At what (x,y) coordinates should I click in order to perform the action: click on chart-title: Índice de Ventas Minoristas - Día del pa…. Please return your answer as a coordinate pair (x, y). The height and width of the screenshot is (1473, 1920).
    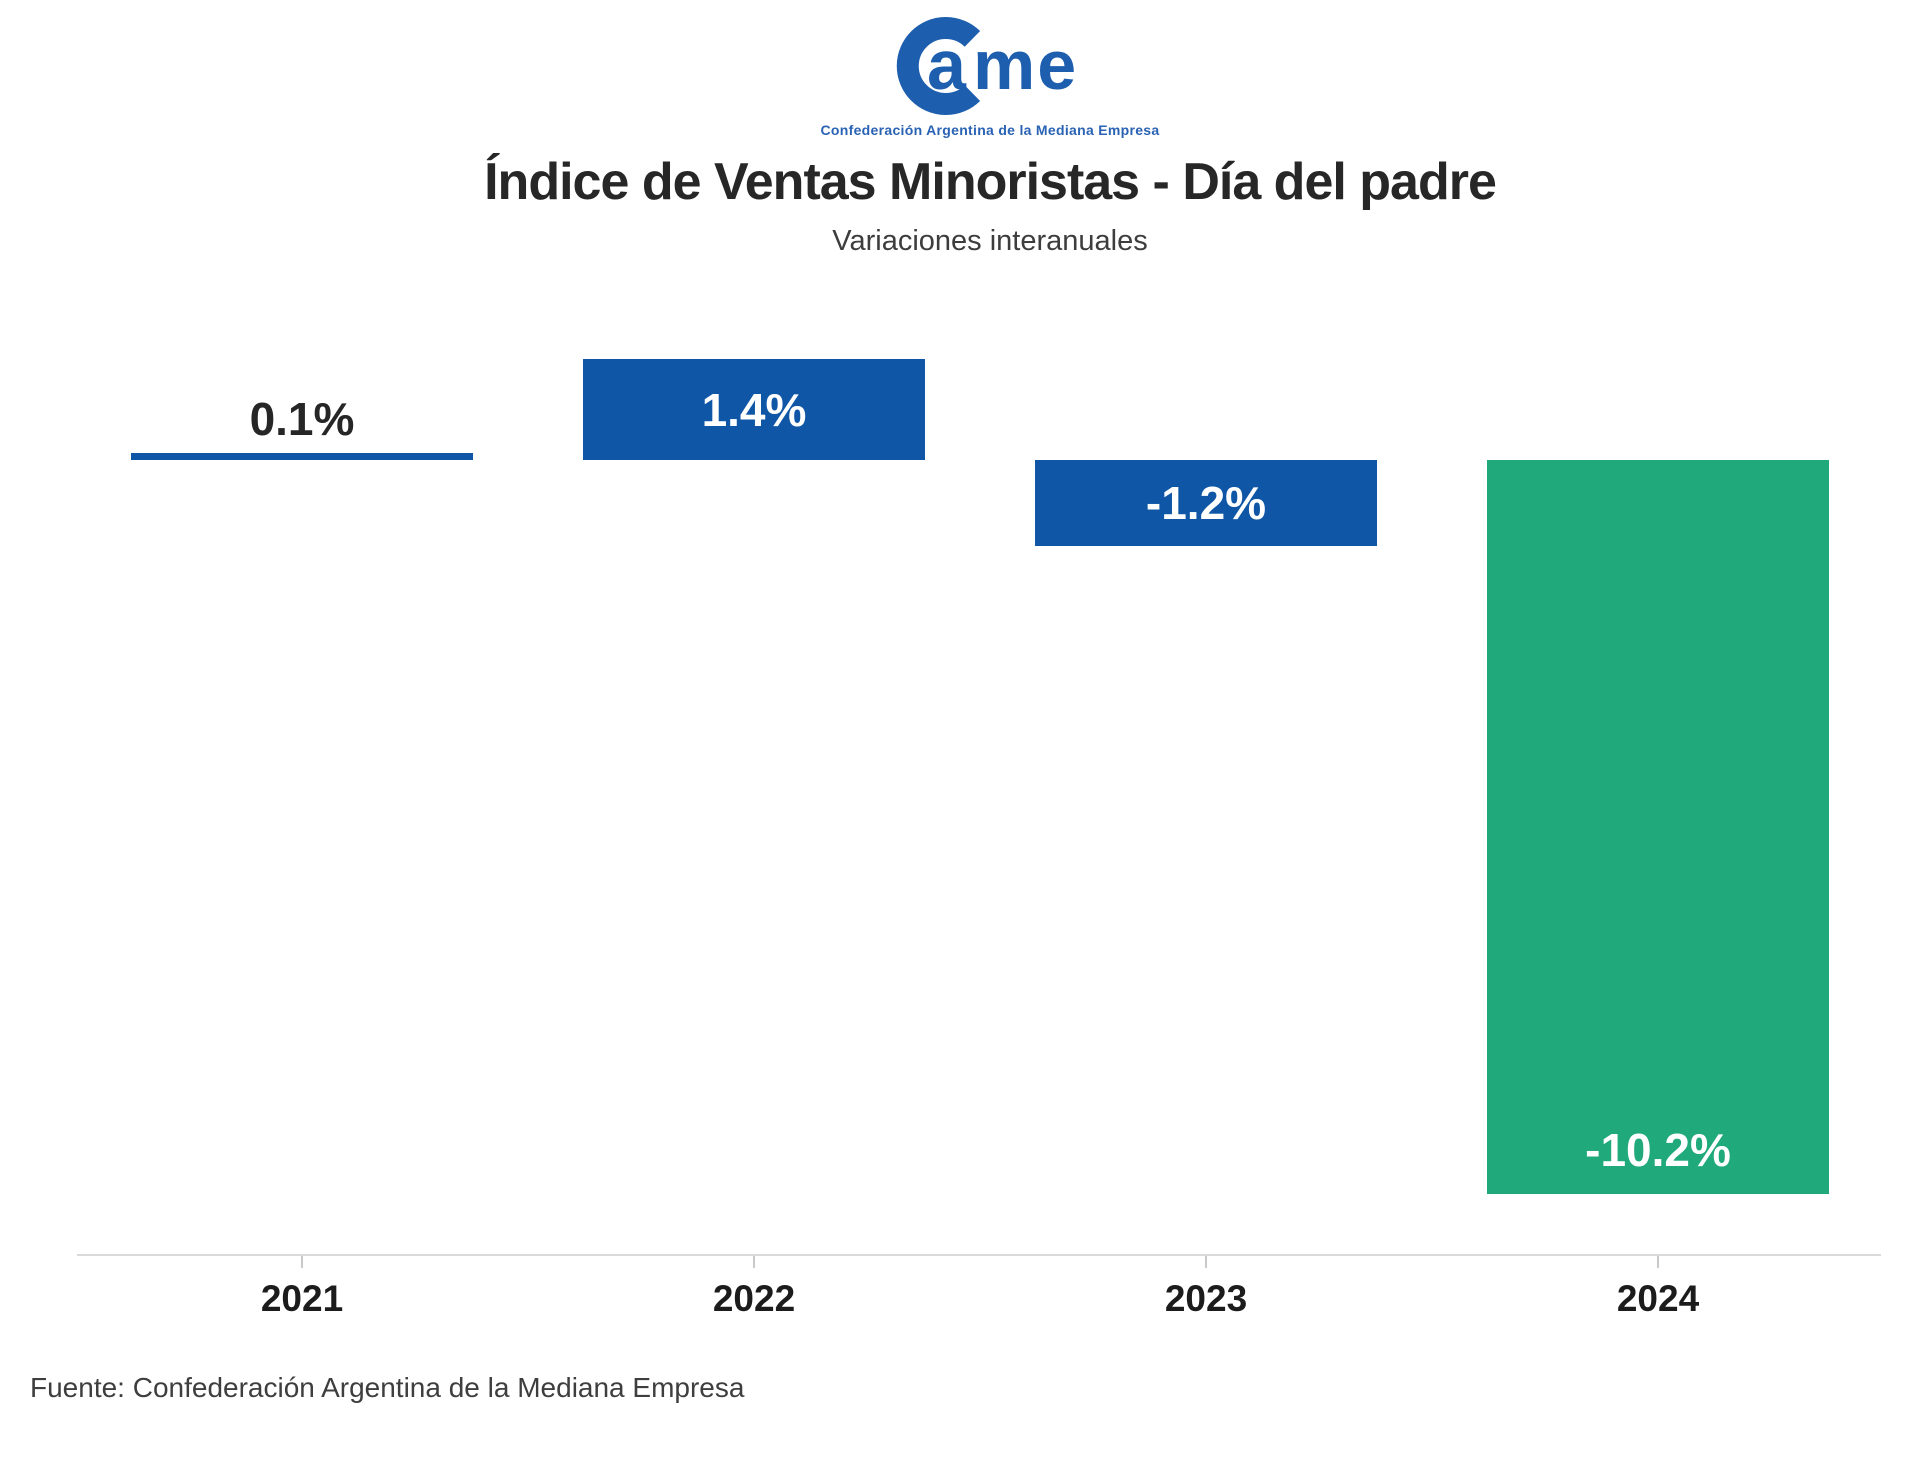
    Looking at the image, I should click on (990, 182).